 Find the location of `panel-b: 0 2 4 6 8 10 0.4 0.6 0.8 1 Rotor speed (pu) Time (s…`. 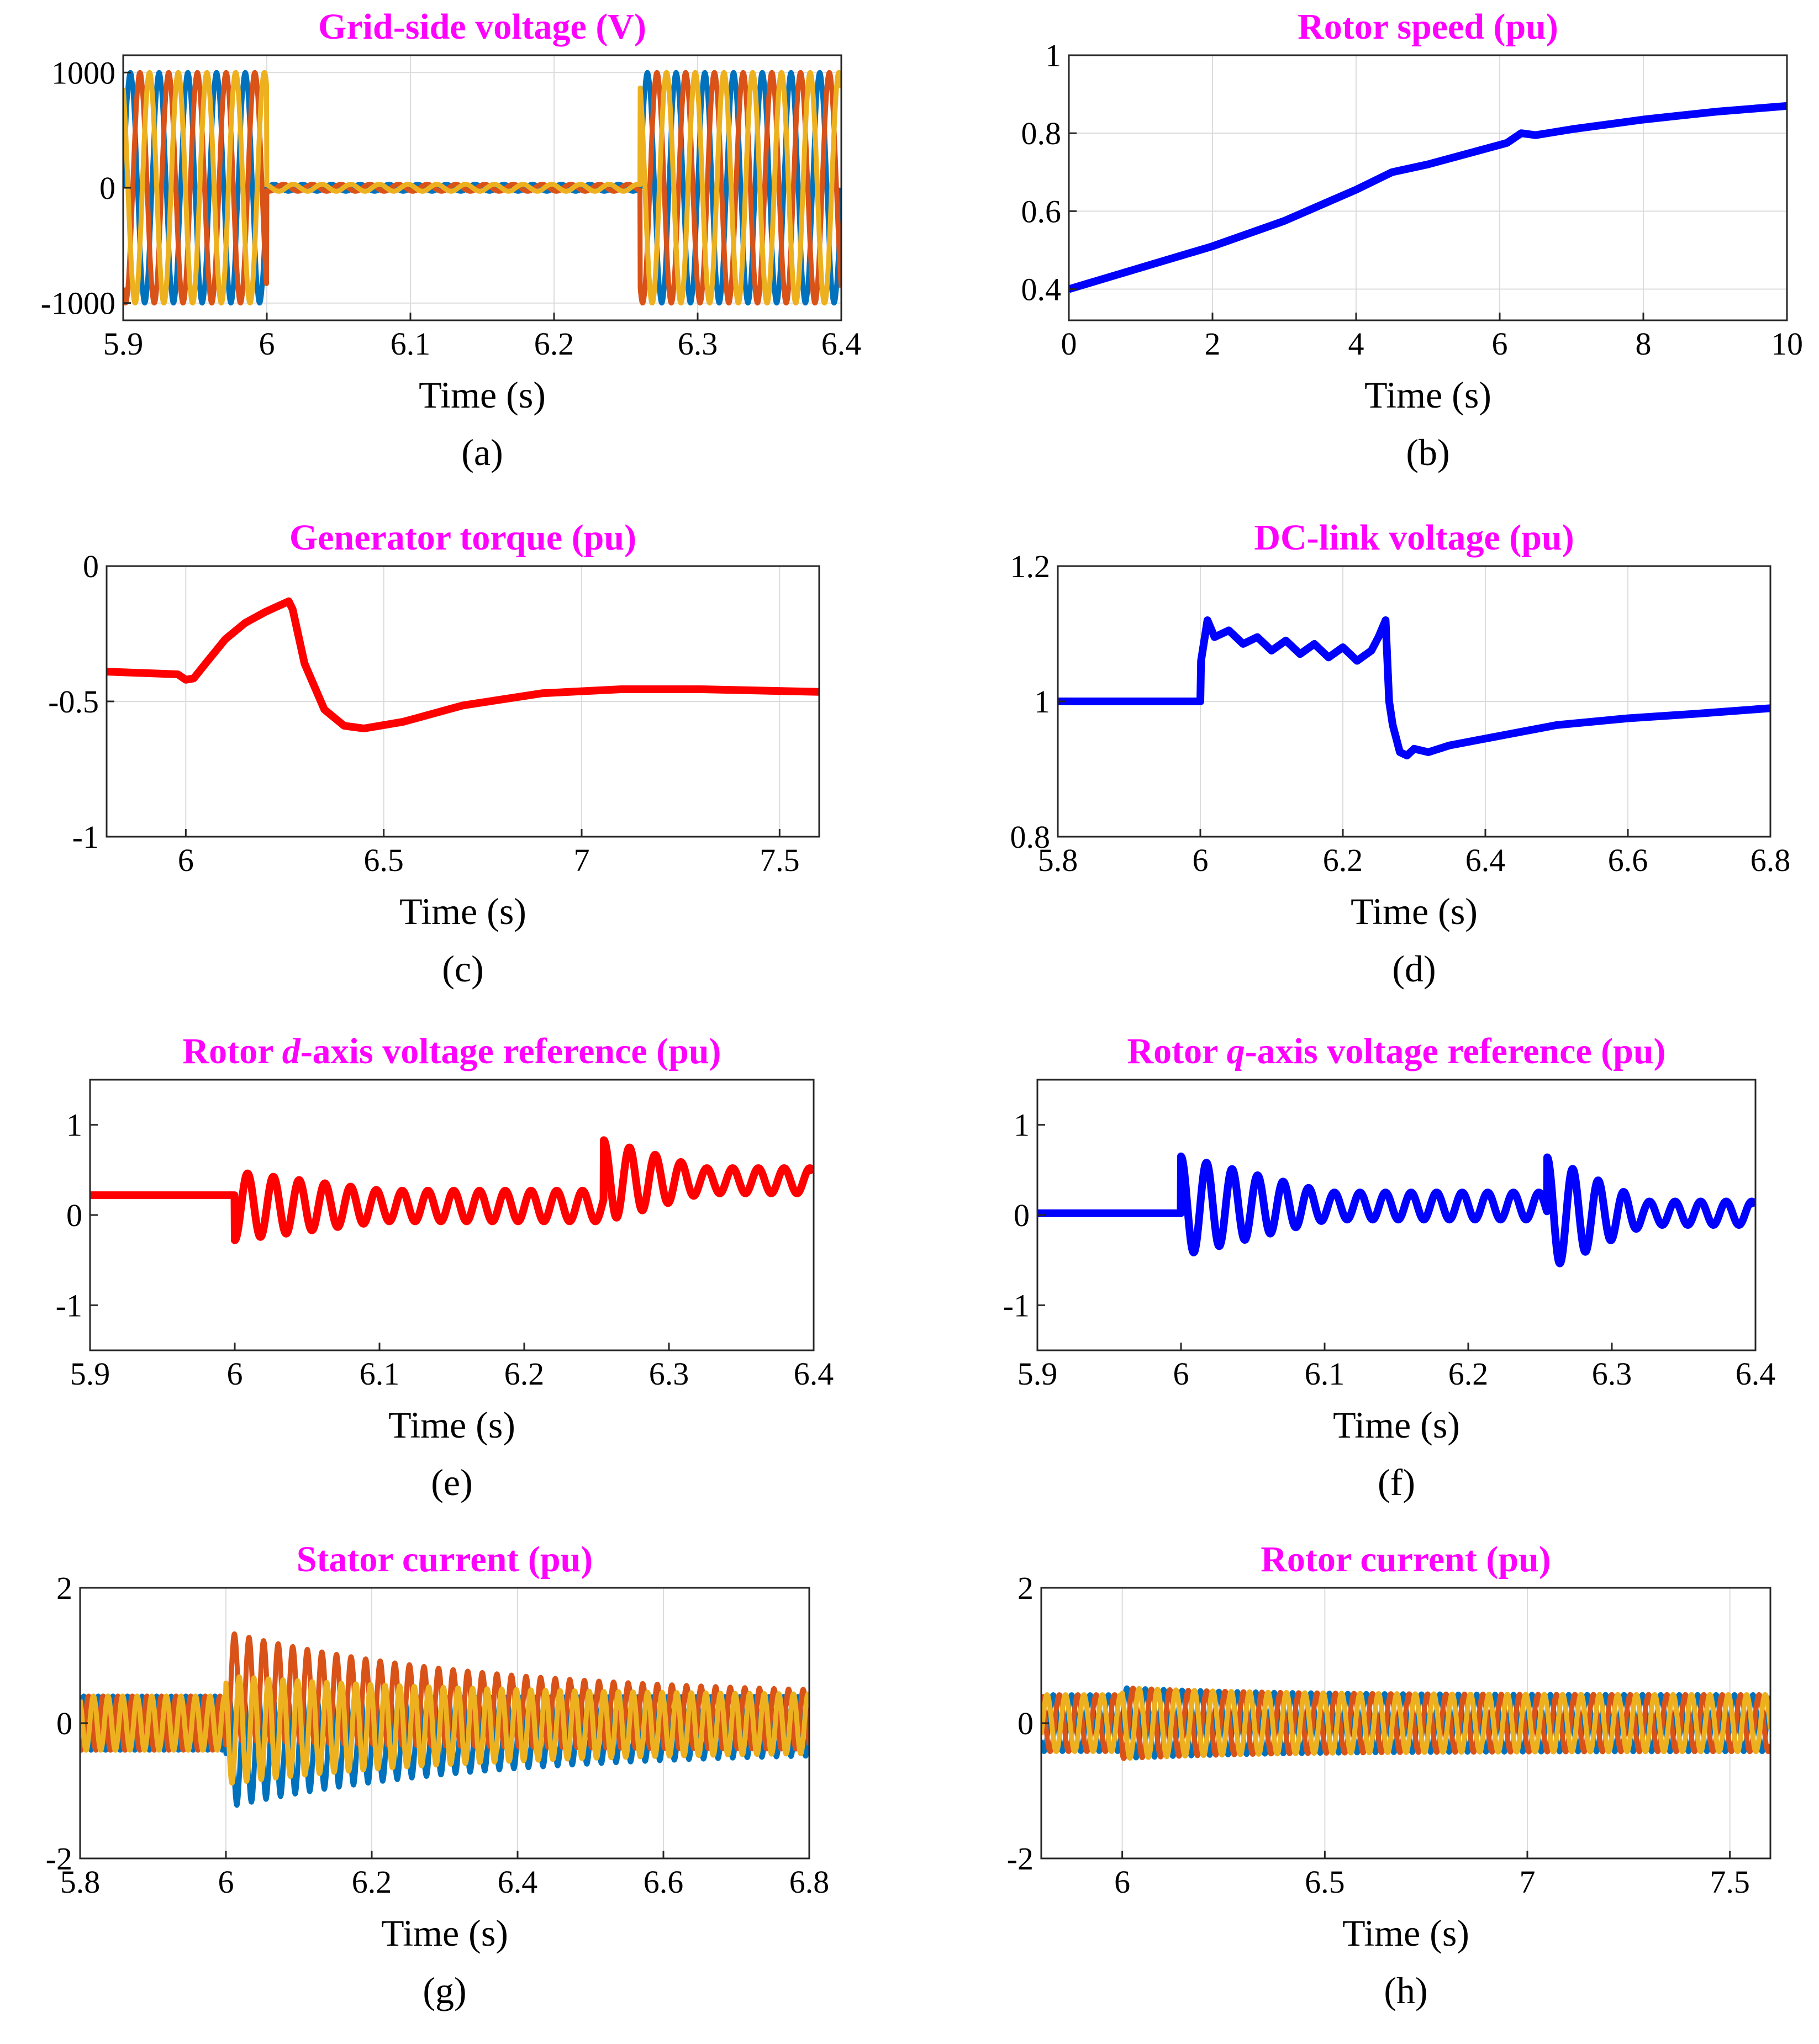

panel-b: 0 2 4 6 8 10 0.4 0.6 0.8 1 Rotor speed (pu) Time (s… is located at coordinates (1412, 240).